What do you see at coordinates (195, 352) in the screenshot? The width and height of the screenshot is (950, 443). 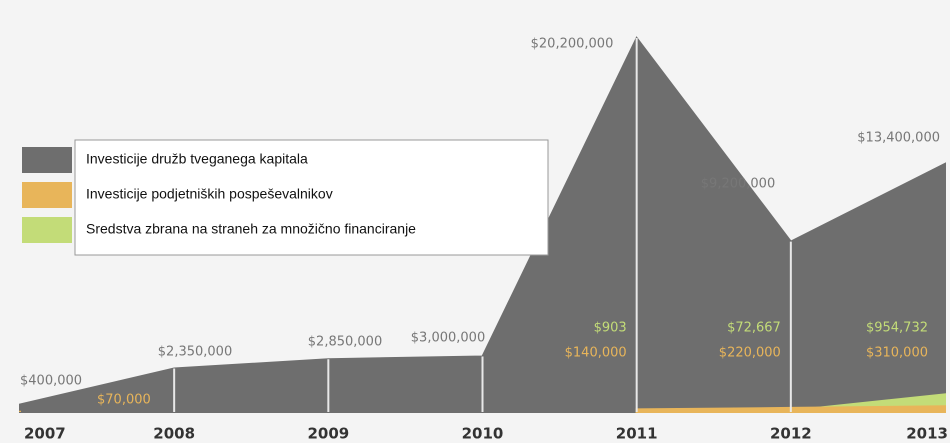 I see `value-label: $2,350,000` at bounding box center [195, 352].